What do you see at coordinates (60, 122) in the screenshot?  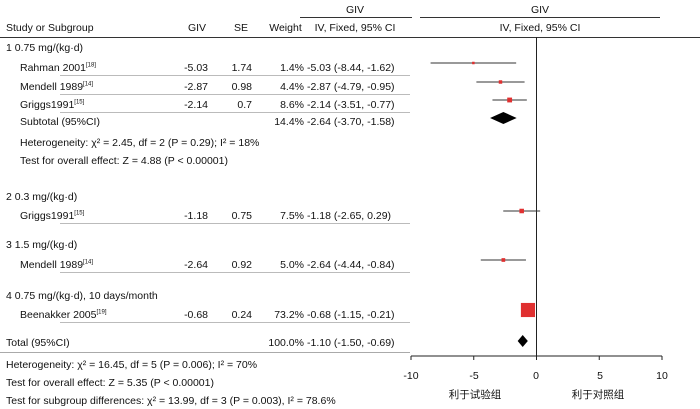 I see `subtotal-label: Subtotal (95%CI)` at bounding box center [60, 122].